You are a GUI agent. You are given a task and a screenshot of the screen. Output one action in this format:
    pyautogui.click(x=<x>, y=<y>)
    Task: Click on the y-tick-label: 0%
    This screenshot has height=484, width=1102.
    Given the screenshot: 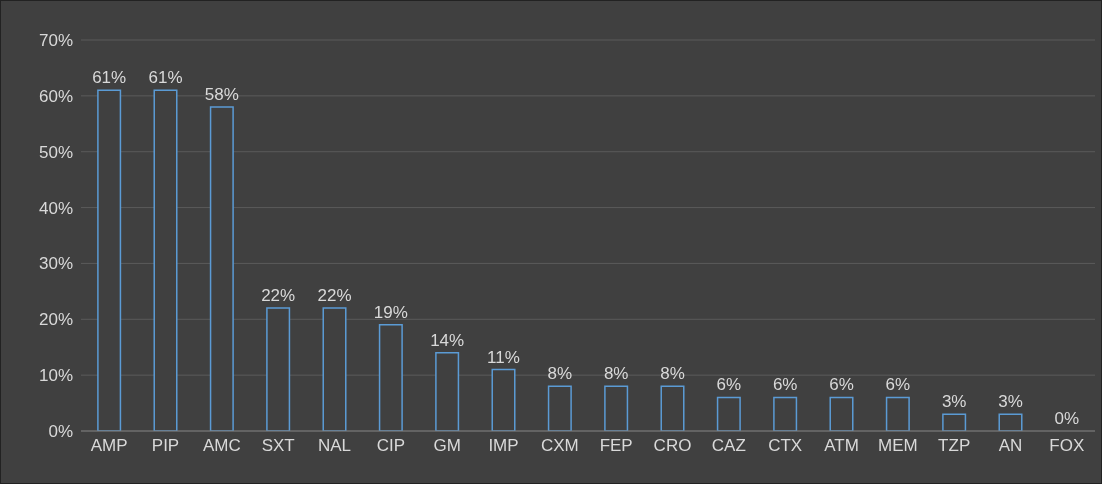 What is the action you would take?
    pyautogui.click(x=60, y=432)
    